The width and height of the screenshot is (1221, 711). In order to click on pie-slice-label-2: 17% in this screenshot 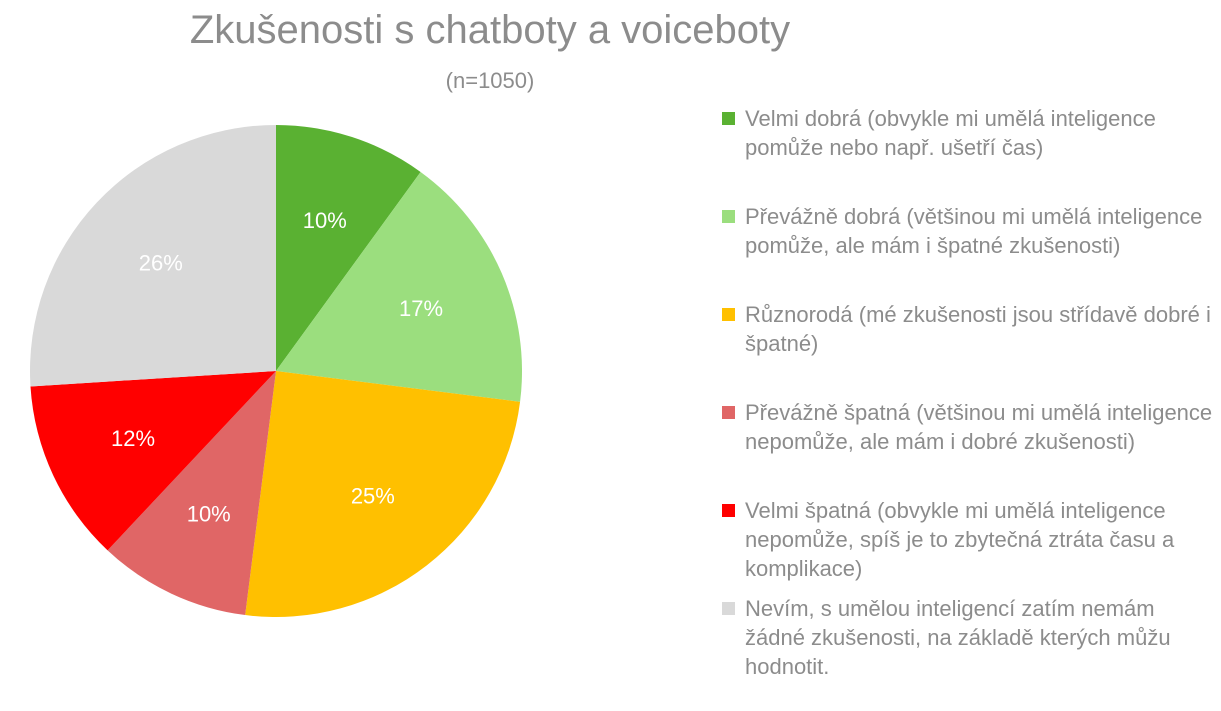, I will do `click(421, 308)`.